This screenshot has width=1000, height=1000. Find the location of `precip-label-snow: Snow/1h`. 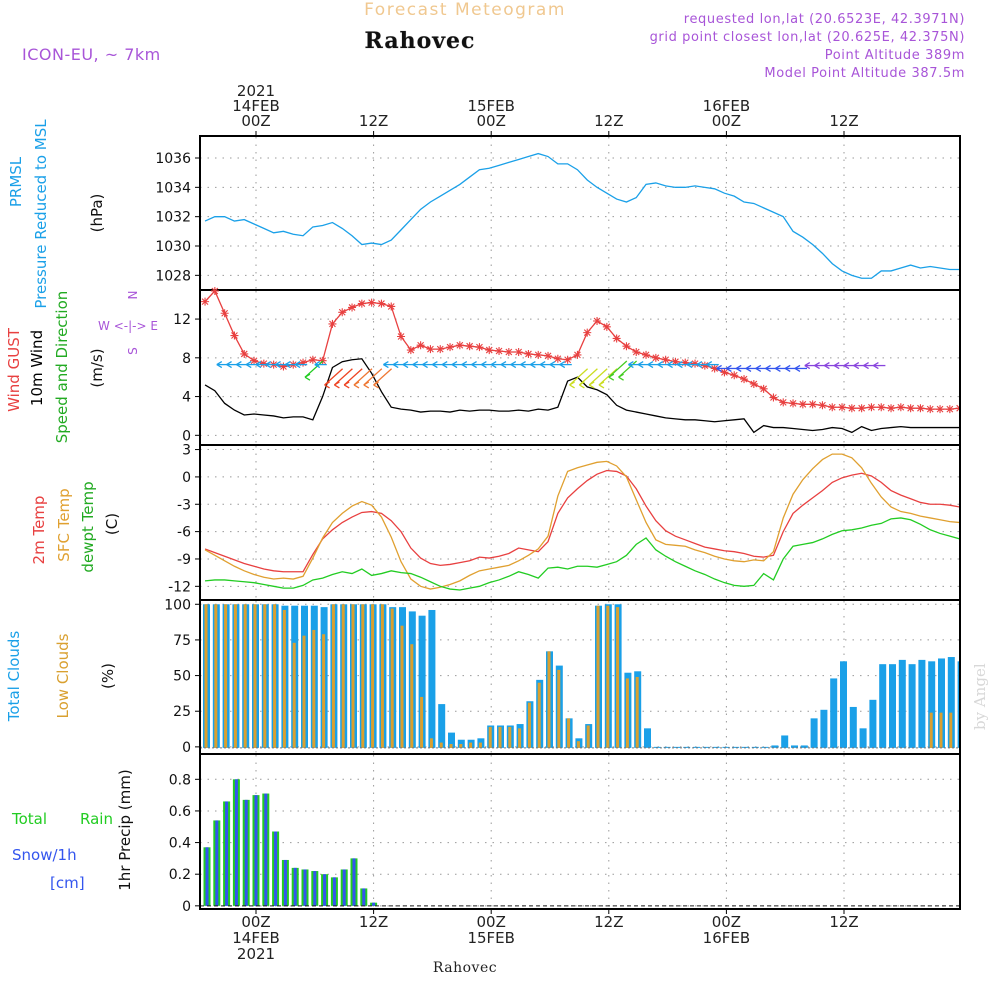

precip-label-snow: Snow/1h is located at coordinates (44, 855).